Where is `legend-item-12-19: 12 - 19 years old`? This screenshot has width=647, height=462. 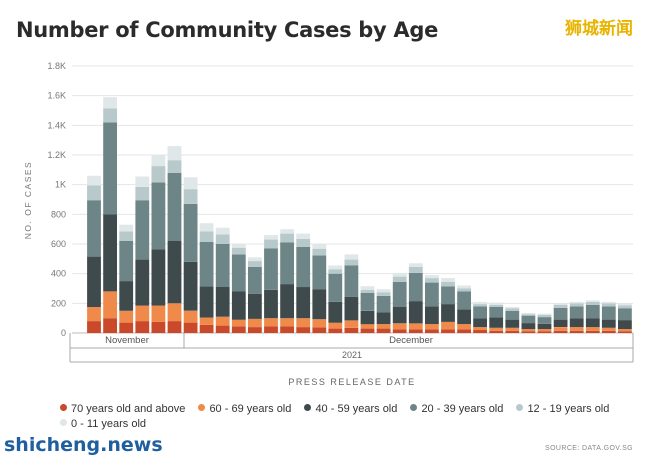
legend-item-12-19: 12 - 19 years old is located at coordinates (562, 409).